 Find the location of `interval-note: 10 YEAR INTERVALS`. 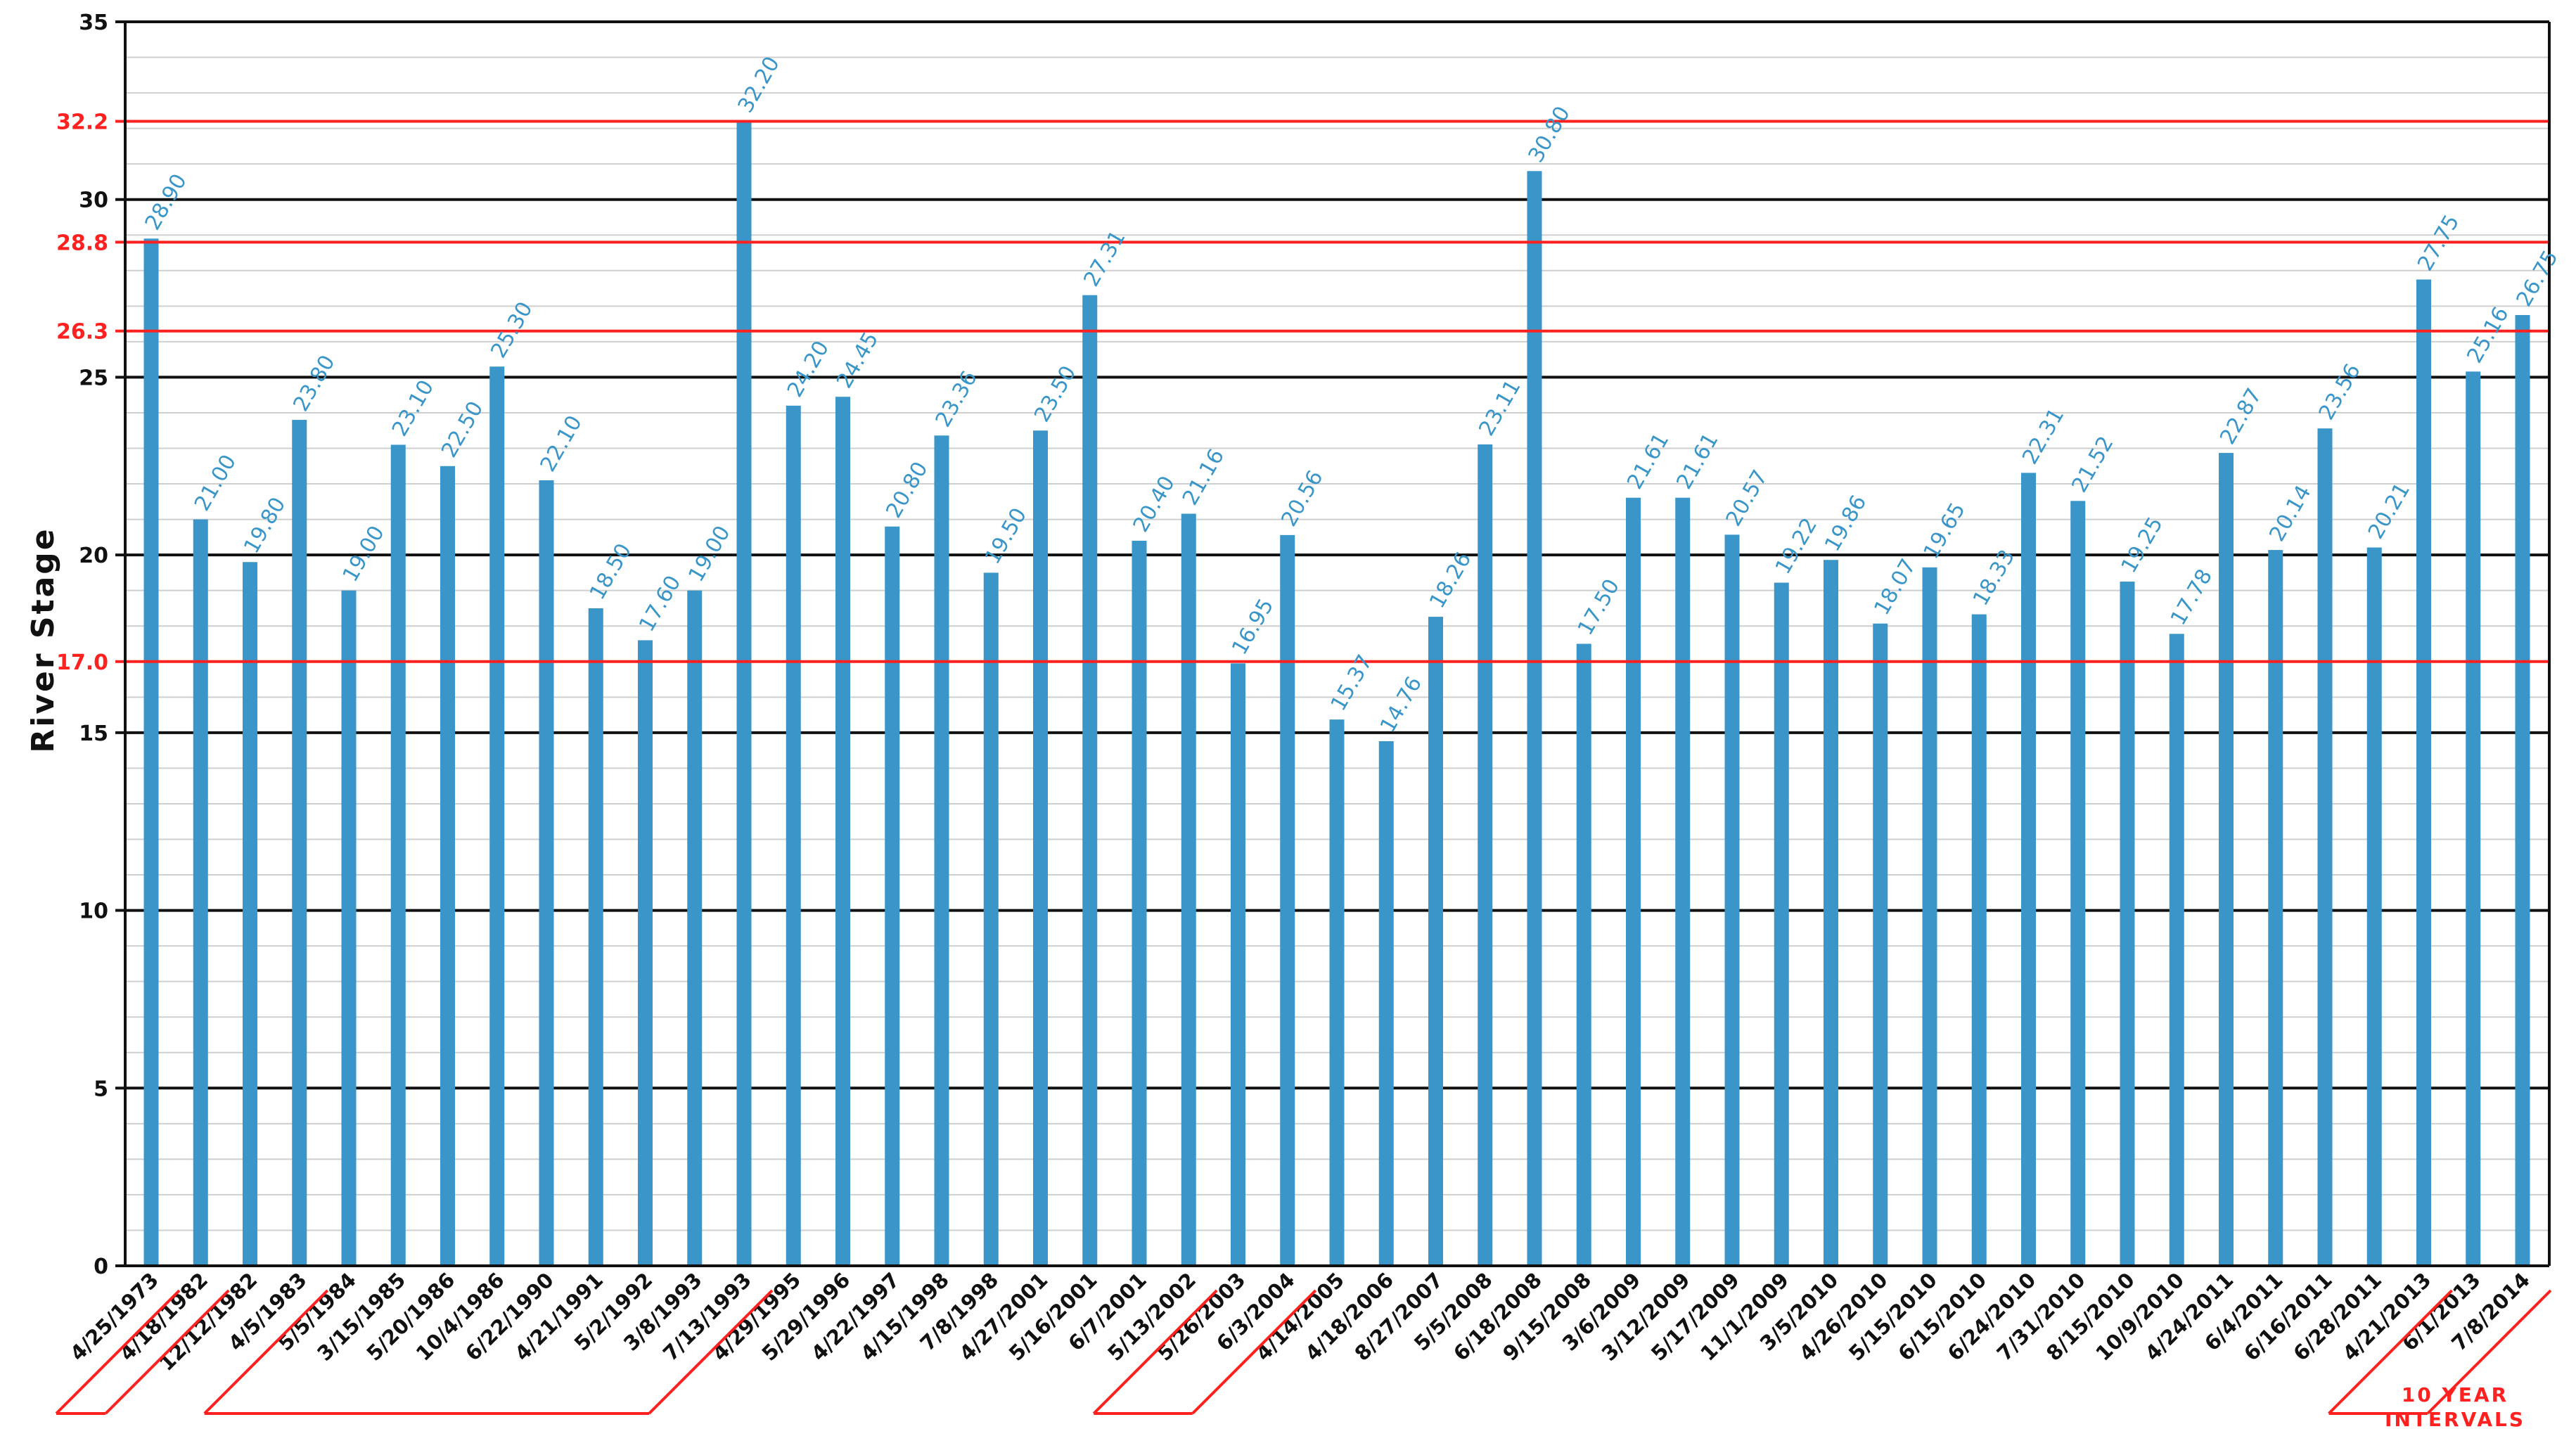

interval-note: 10 YEAR INTERVALS is located at coordinates (2455, 1407).